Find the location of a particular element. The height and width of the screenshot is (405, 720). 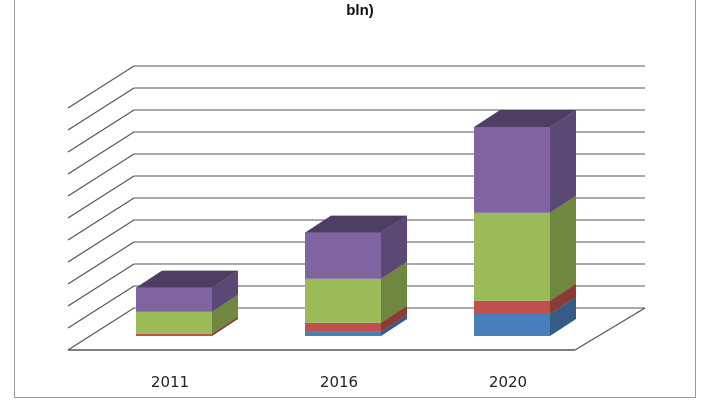

x-tick-labels: 2011 2016 2020 is located at coordinates (339, 382).